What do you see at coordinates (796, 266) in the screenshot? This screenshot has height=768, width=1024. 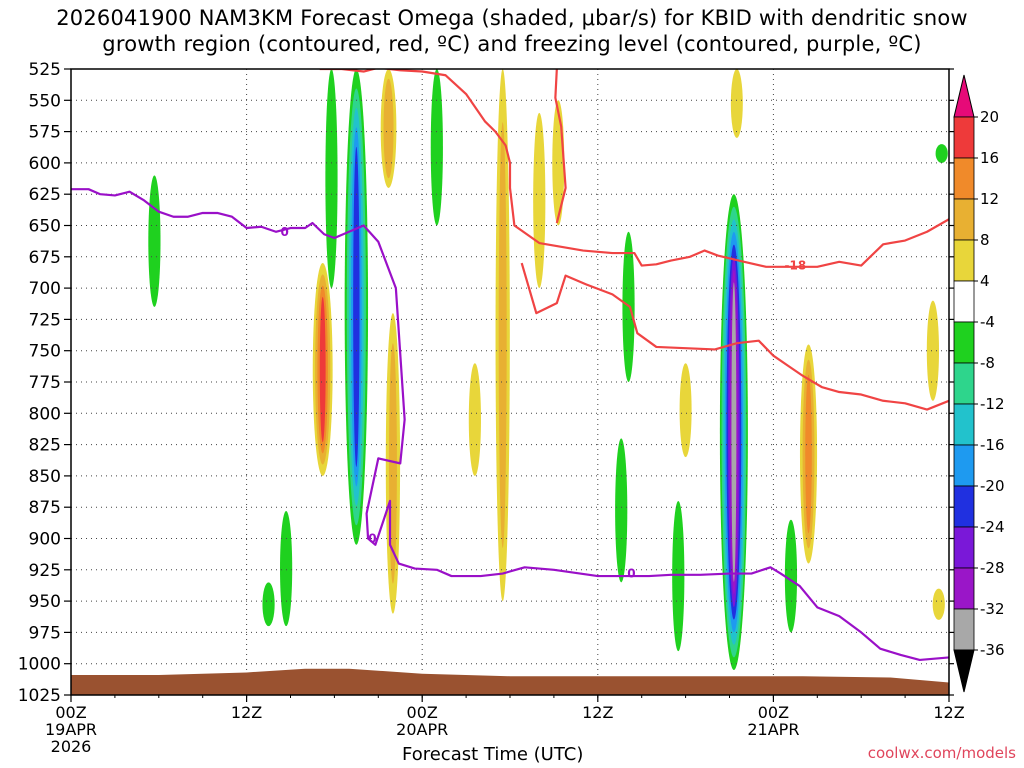 I see `contour-label-dgz-minus18: -18` at bounding box center [796, 266].